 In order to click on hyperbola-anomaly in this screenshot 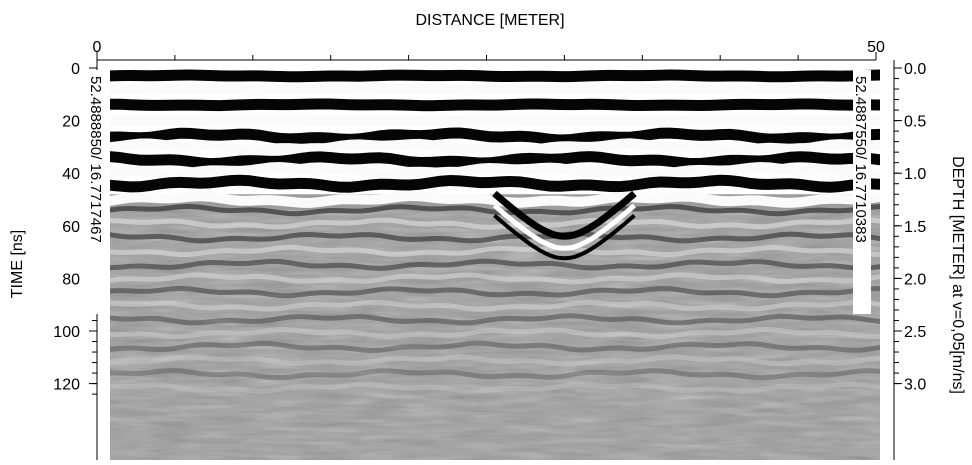, I will do `click(564, 225)`.